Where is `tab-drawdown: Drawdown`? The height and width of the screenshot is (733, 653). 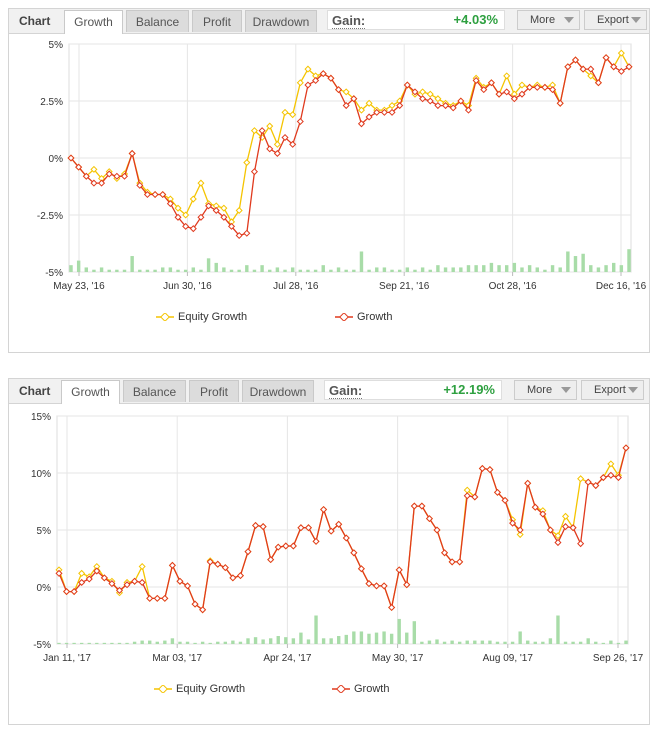 tab-drawdown: Drawdown is located at coordinates (281, 21).